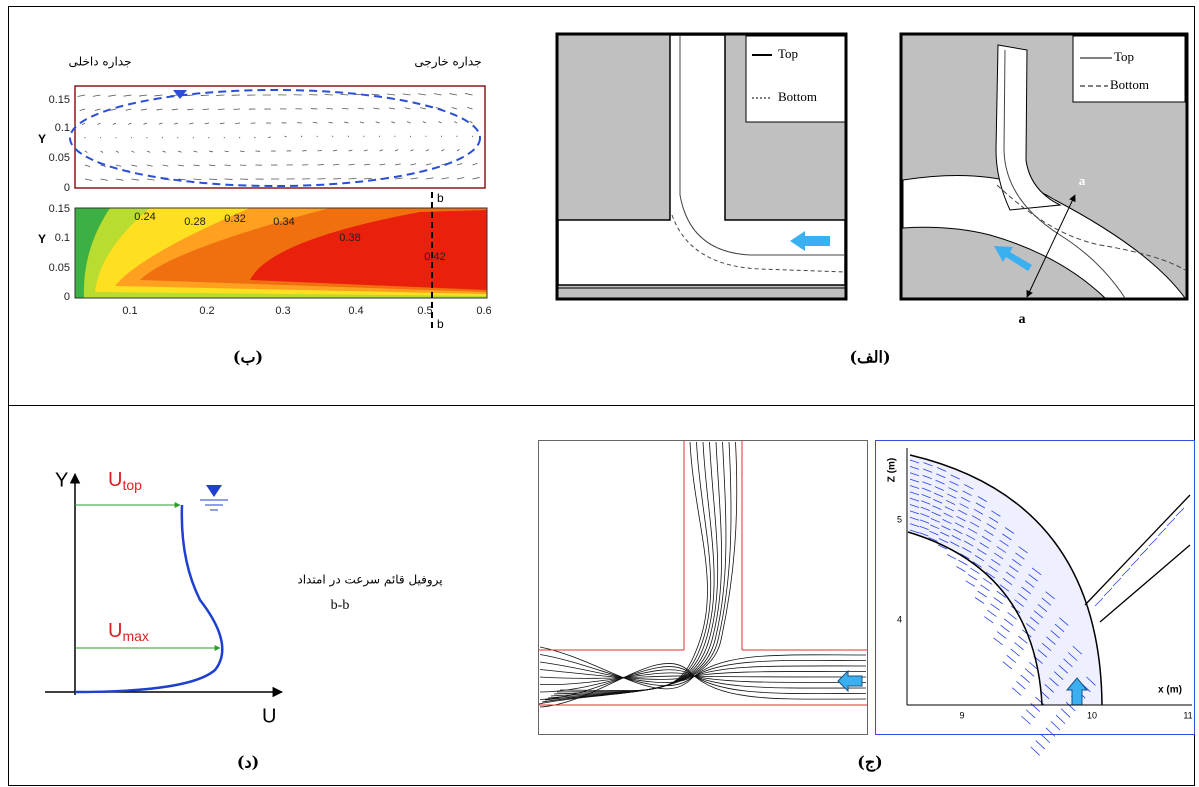  I want to click on outer-wall, so click(1006, 580).